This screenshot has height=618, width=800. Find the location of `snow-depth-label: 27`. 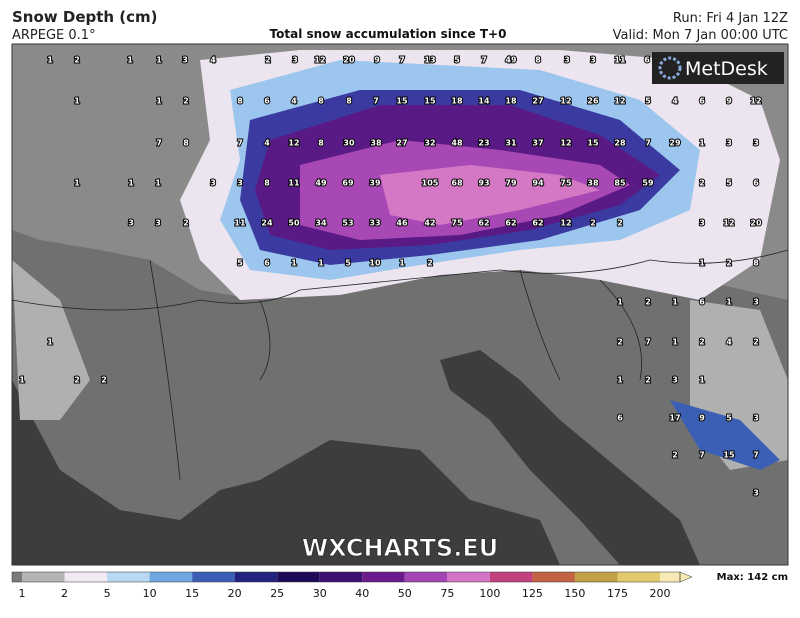

snow-depth-label: 27 is located at coordinates (537, 101).